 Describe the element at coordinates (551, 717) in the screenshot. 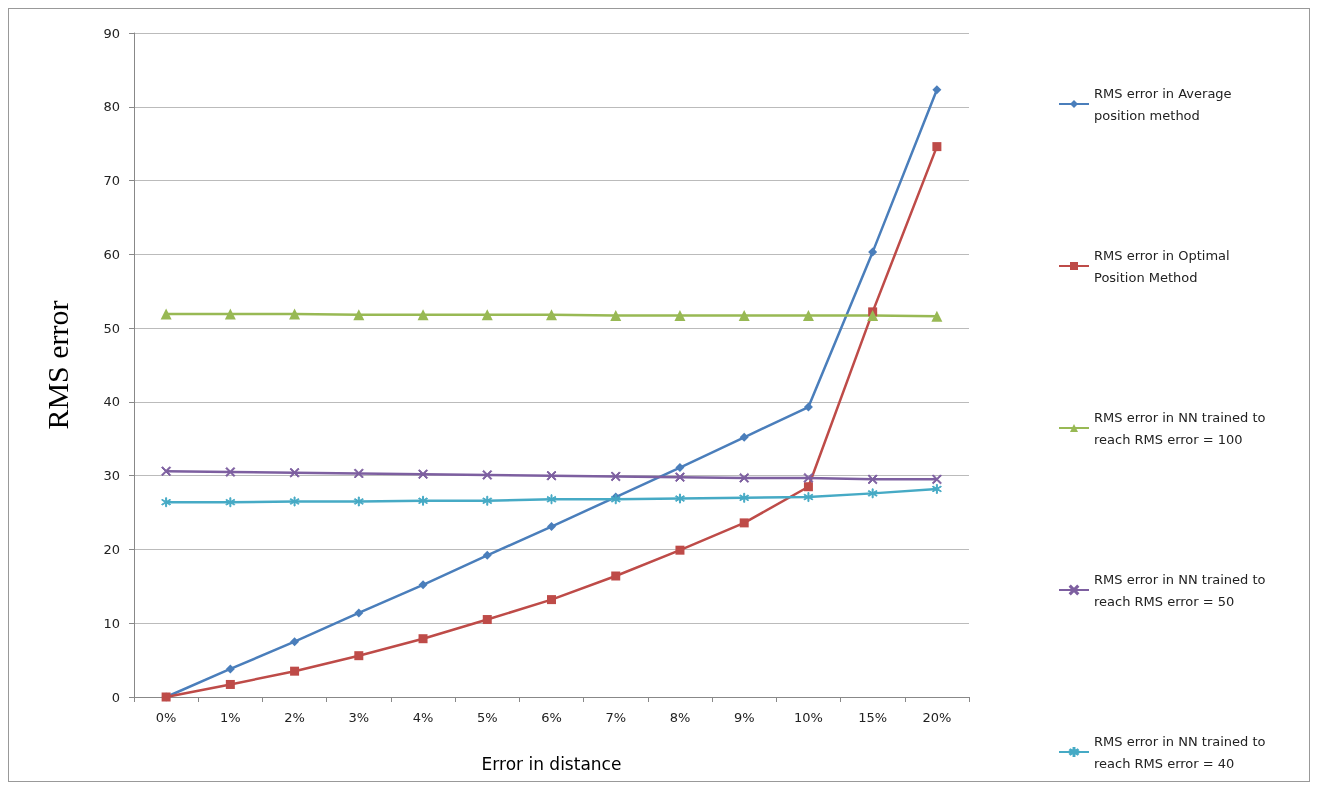

I see `x-tick-label: 6%` at that location.